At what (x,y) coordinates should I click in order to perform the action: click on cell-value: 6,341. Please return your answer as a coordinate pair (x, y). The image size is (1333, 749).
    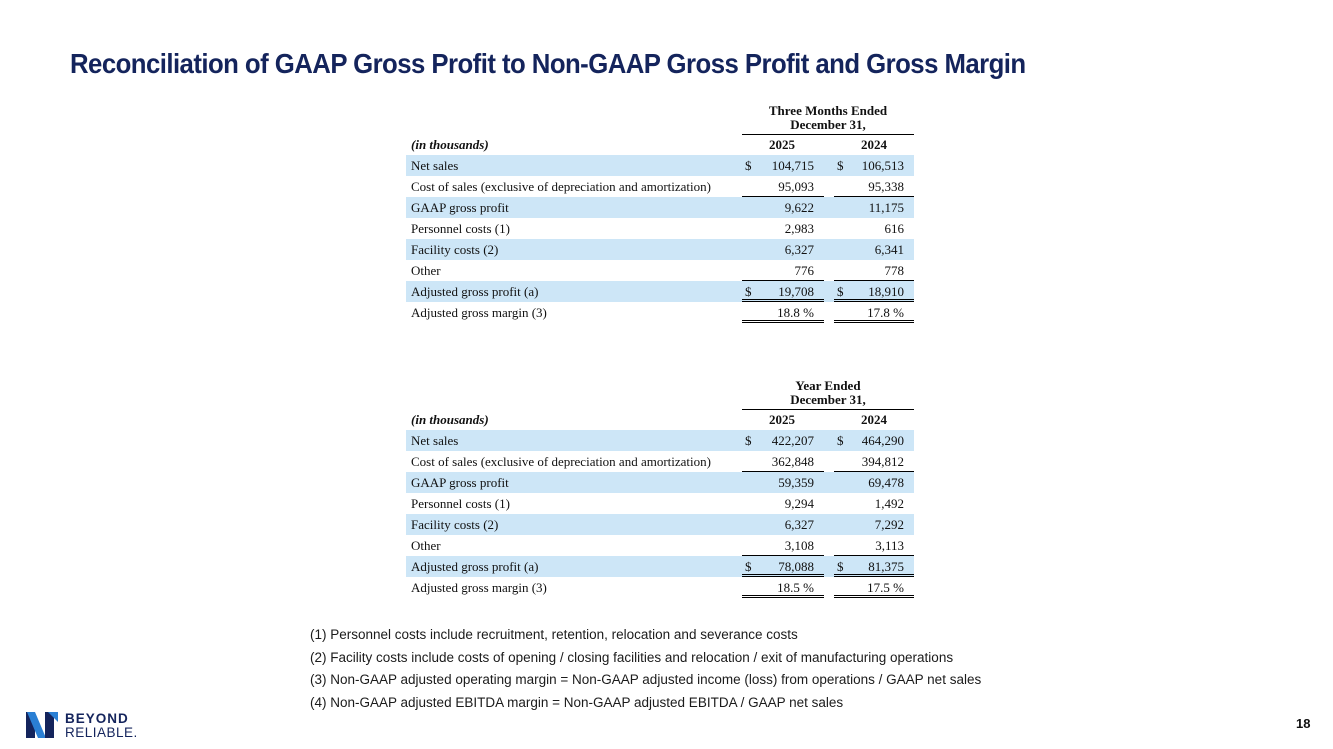
    Looking at the image, I should click on (889, 249).